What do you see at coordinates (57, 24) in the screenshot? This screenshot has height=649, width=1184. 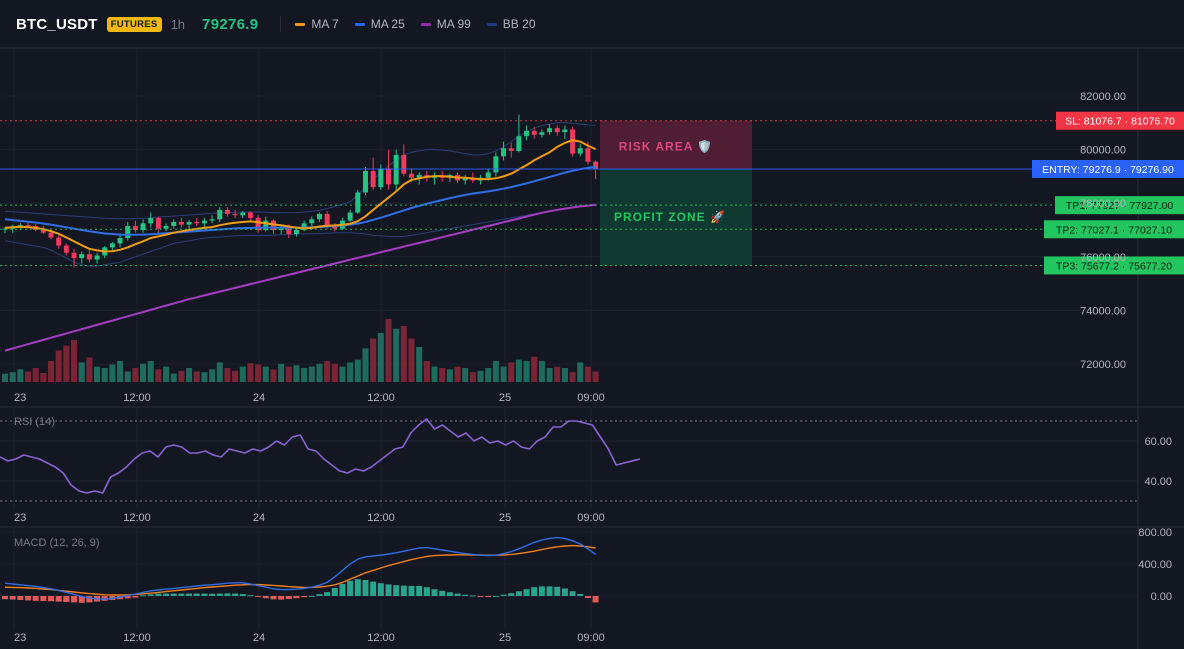 I see `symbol-name: BTC_USDT` at bounding box center [57, 24].